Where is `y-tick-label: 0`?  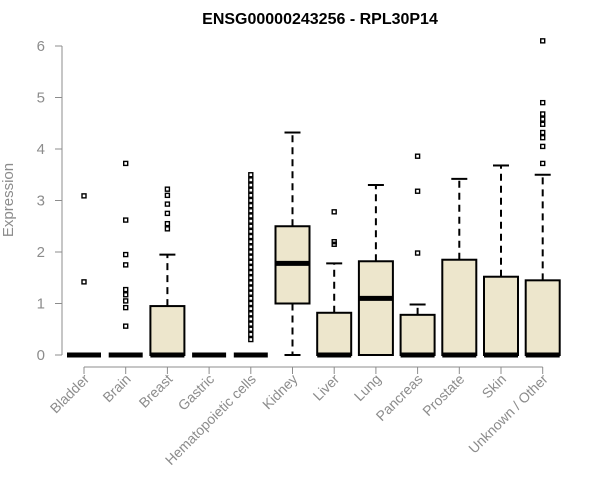
y-tick-label: 0 is located at coordinates (41, 355).